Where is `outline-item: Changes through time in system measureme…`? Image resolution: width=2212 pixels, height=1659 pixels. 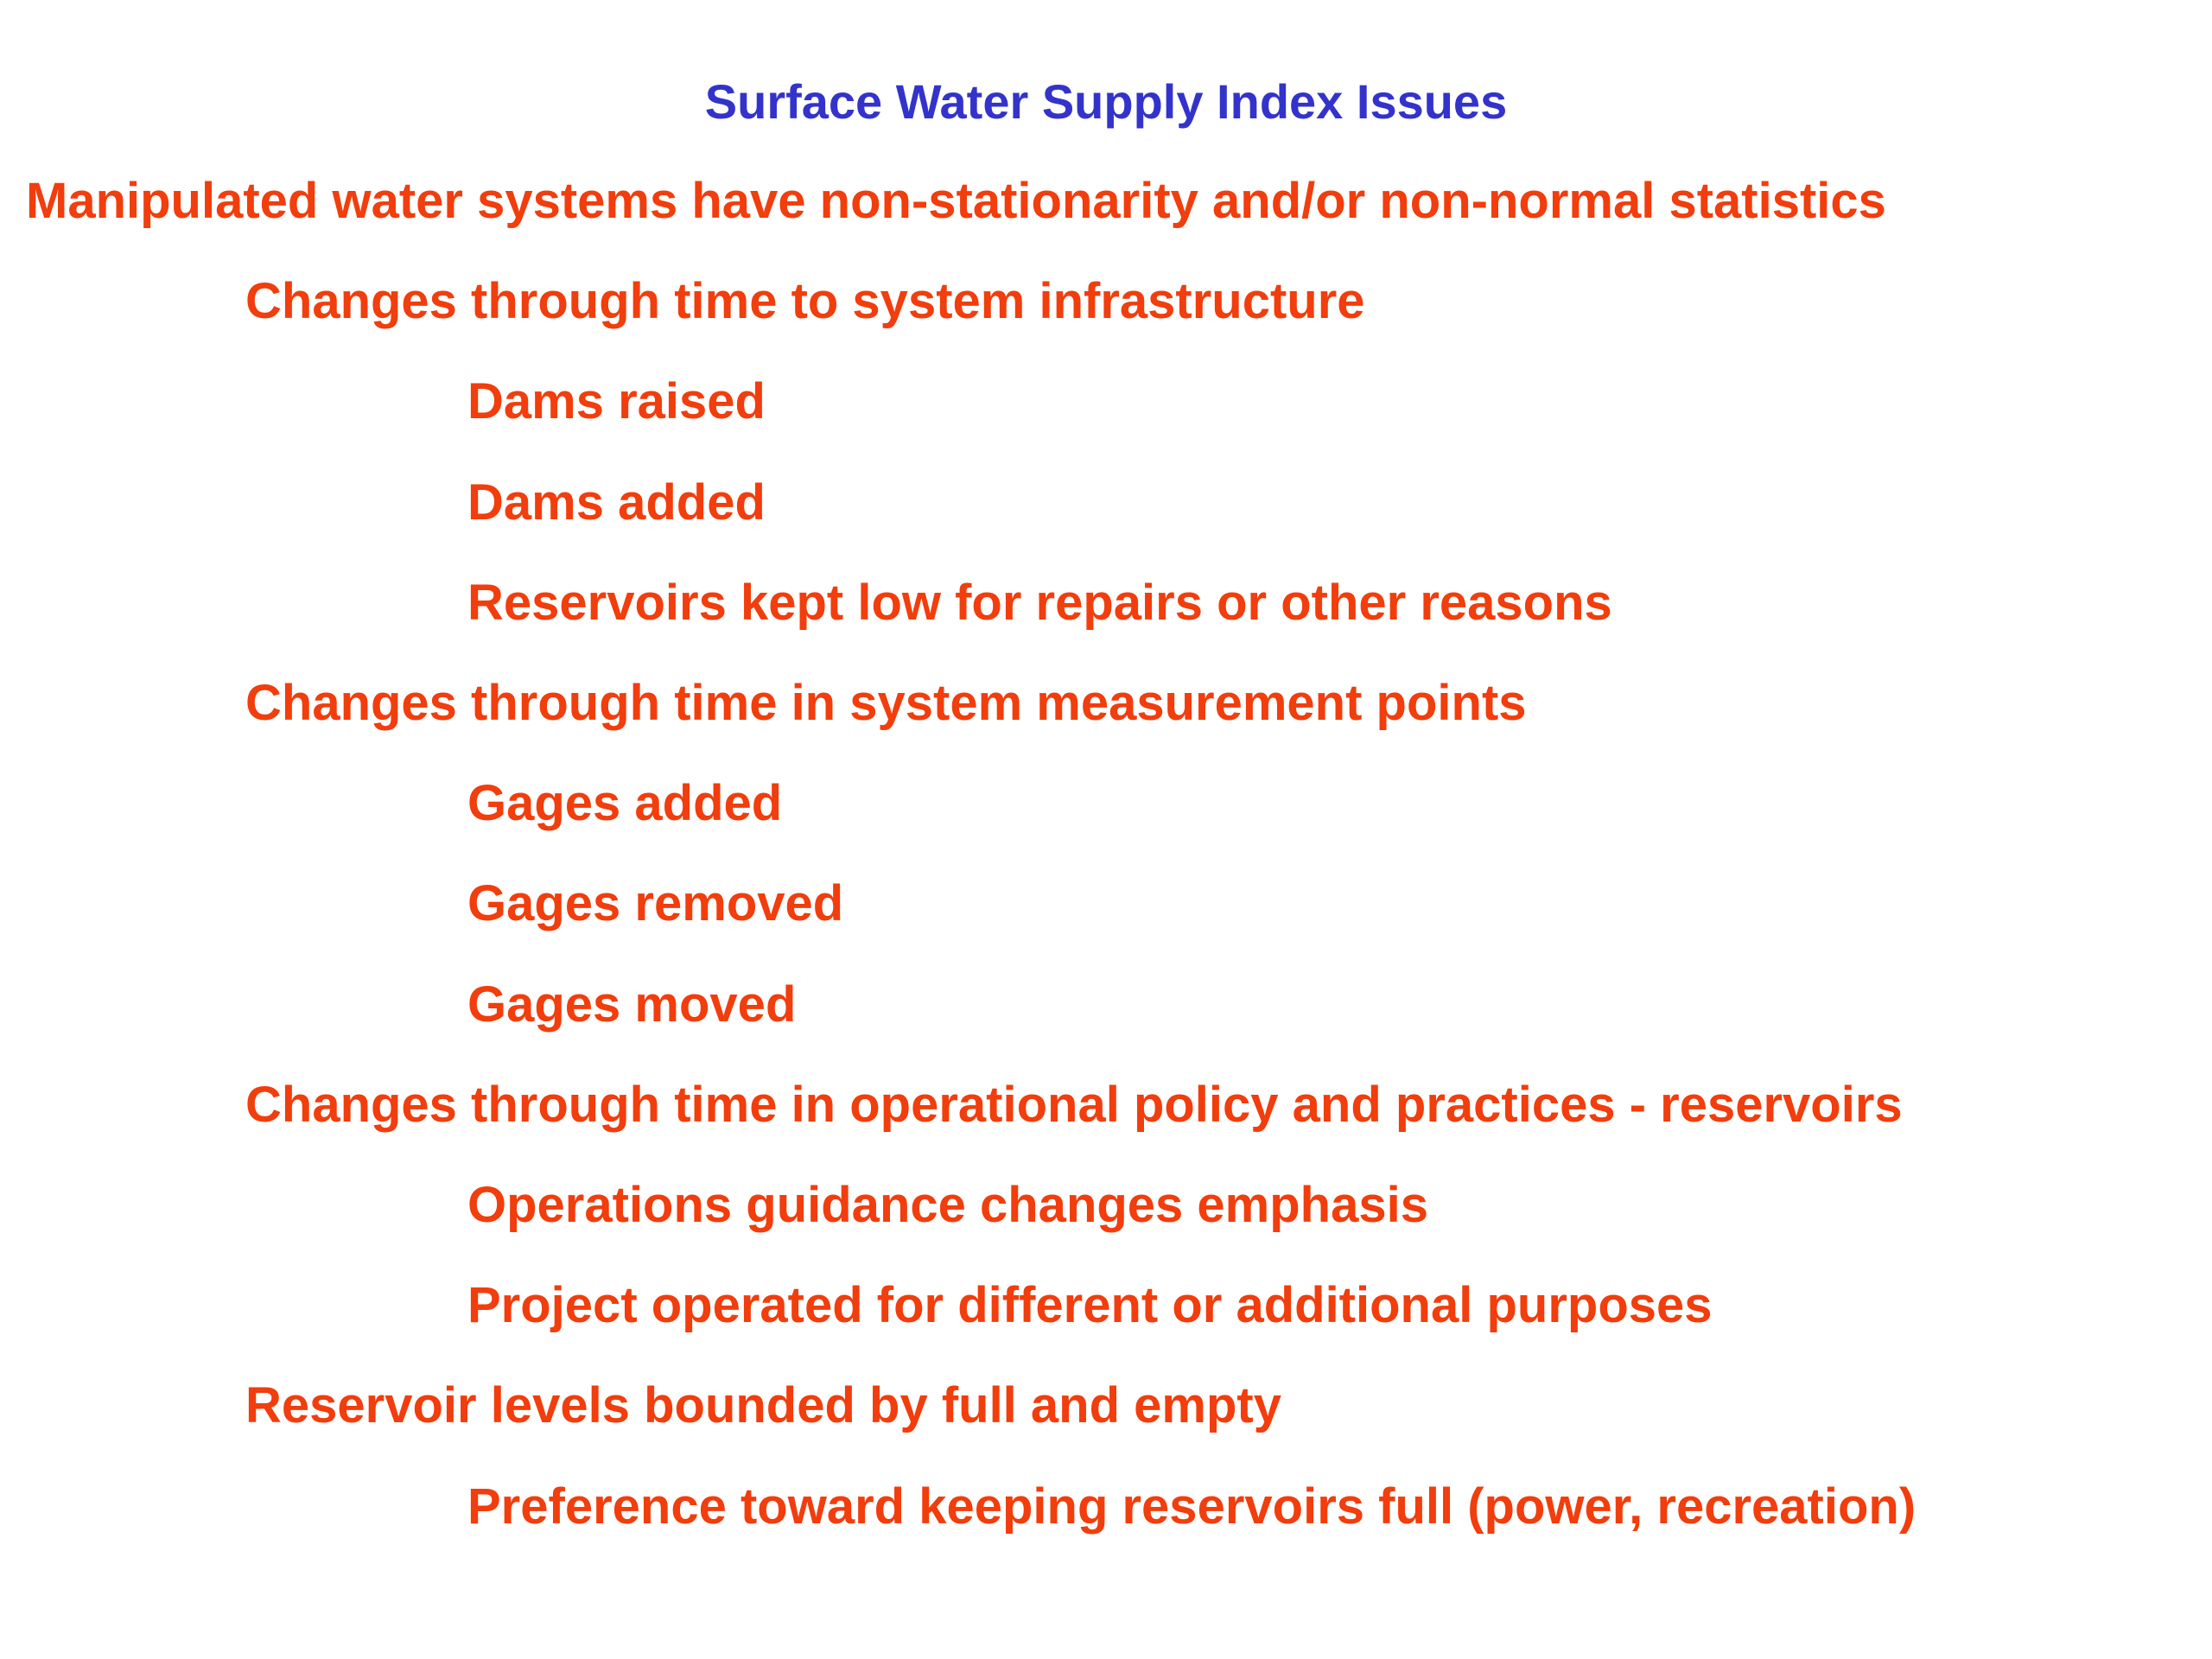
outline-item: Changes through time in system measureme… is located at coordinates (886, 703).